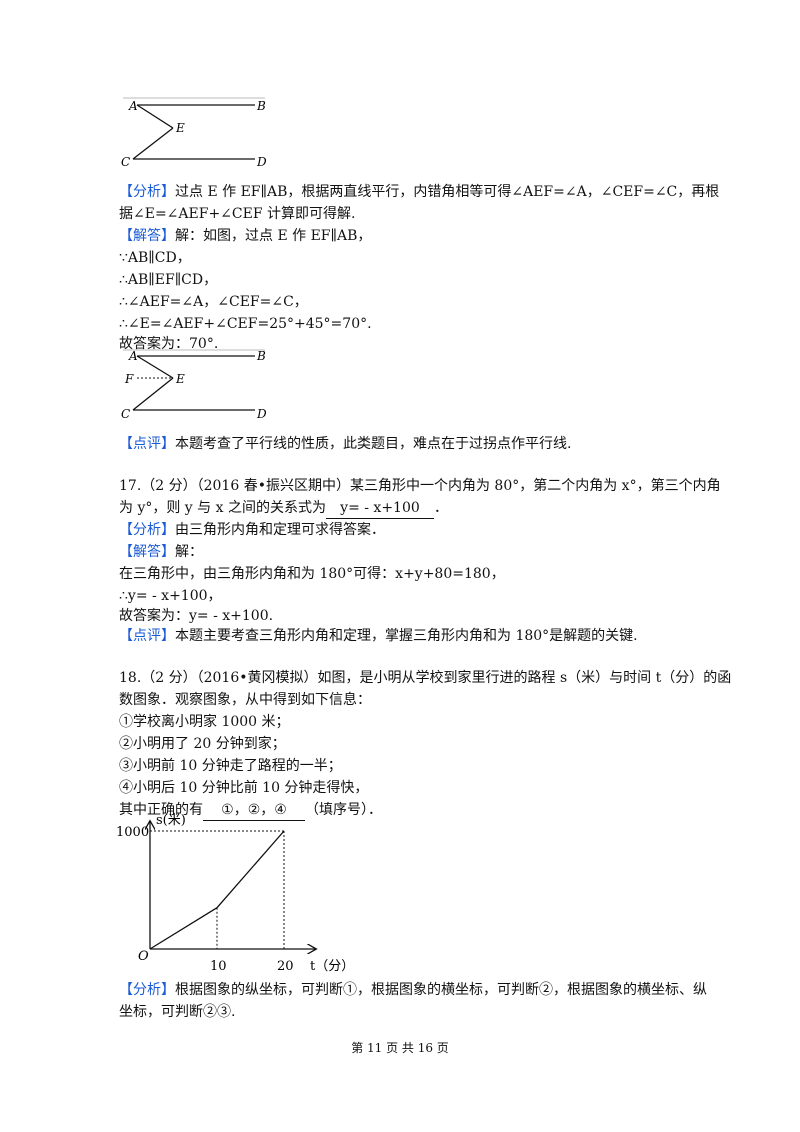  What do you see at coordinates (161, 810) in the screenshot?
I see `q18-fill-prefix: 其中正确的有` at bounding box center [161, 810].